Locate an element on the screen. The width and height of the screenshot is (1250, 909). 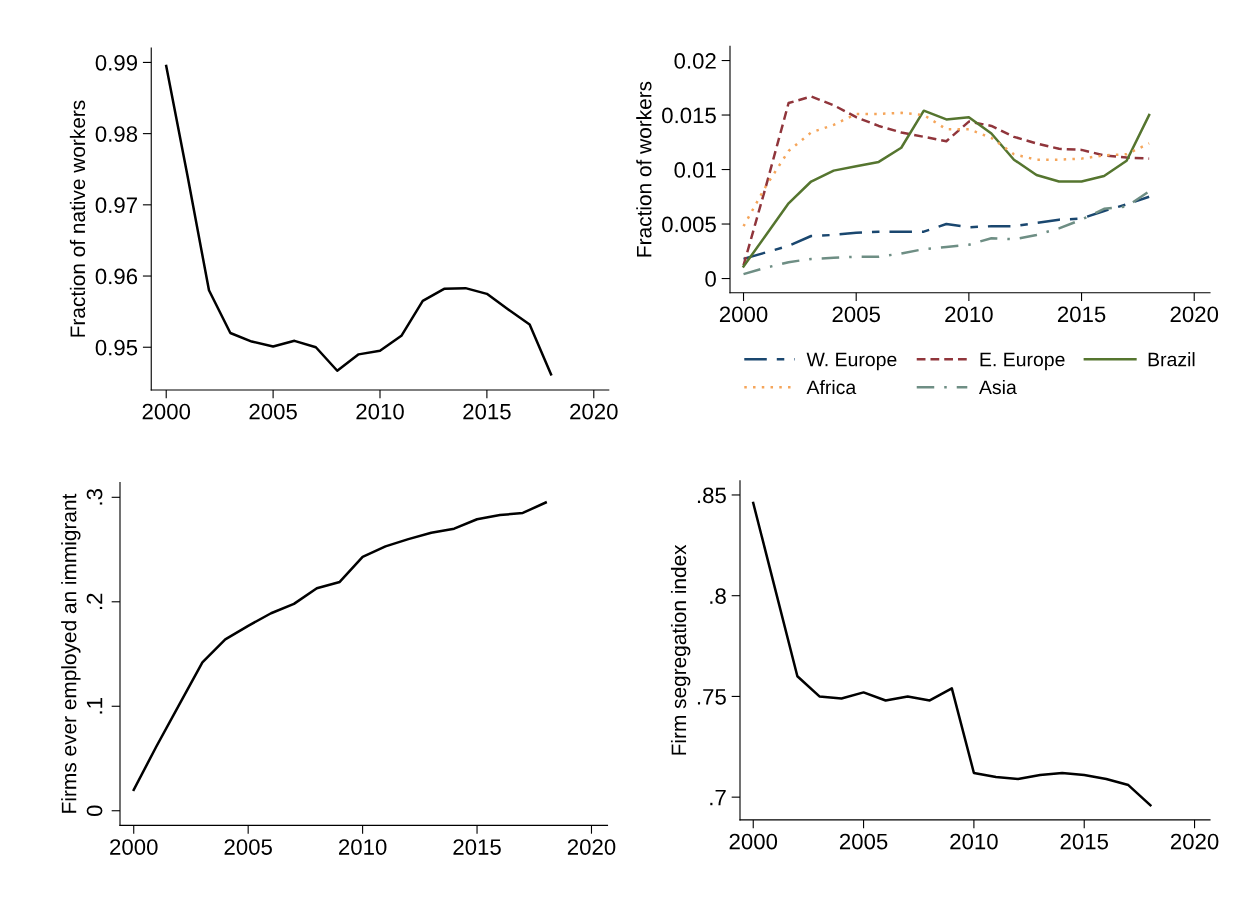
y-tick-label: 0.96 is located at coordinates (116, 276).